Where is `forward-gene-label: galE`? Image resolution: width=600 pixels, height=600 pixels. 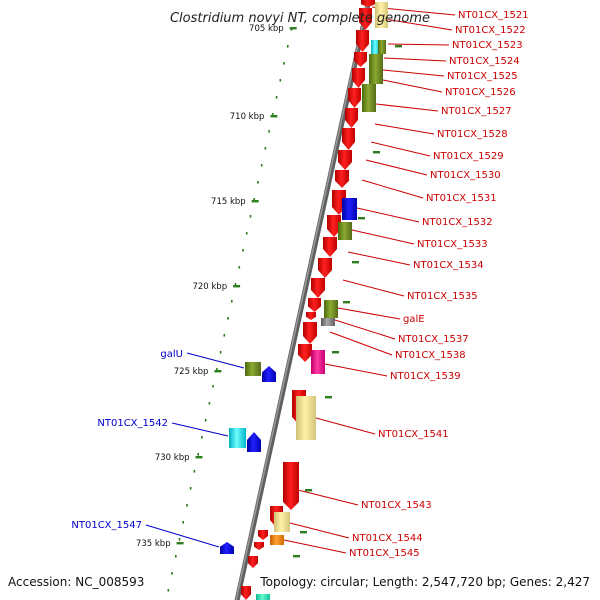
forward-gene-label: galE is located at coordinates (414, 319).